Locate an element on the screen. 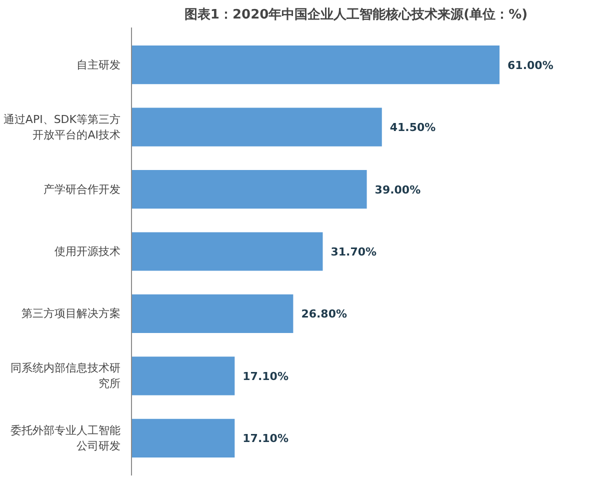 Image resolution: width=600 pixels, height=480 pixels. y-tick-label: 第三方项目解决方案 is located at coordinates (71, 313).